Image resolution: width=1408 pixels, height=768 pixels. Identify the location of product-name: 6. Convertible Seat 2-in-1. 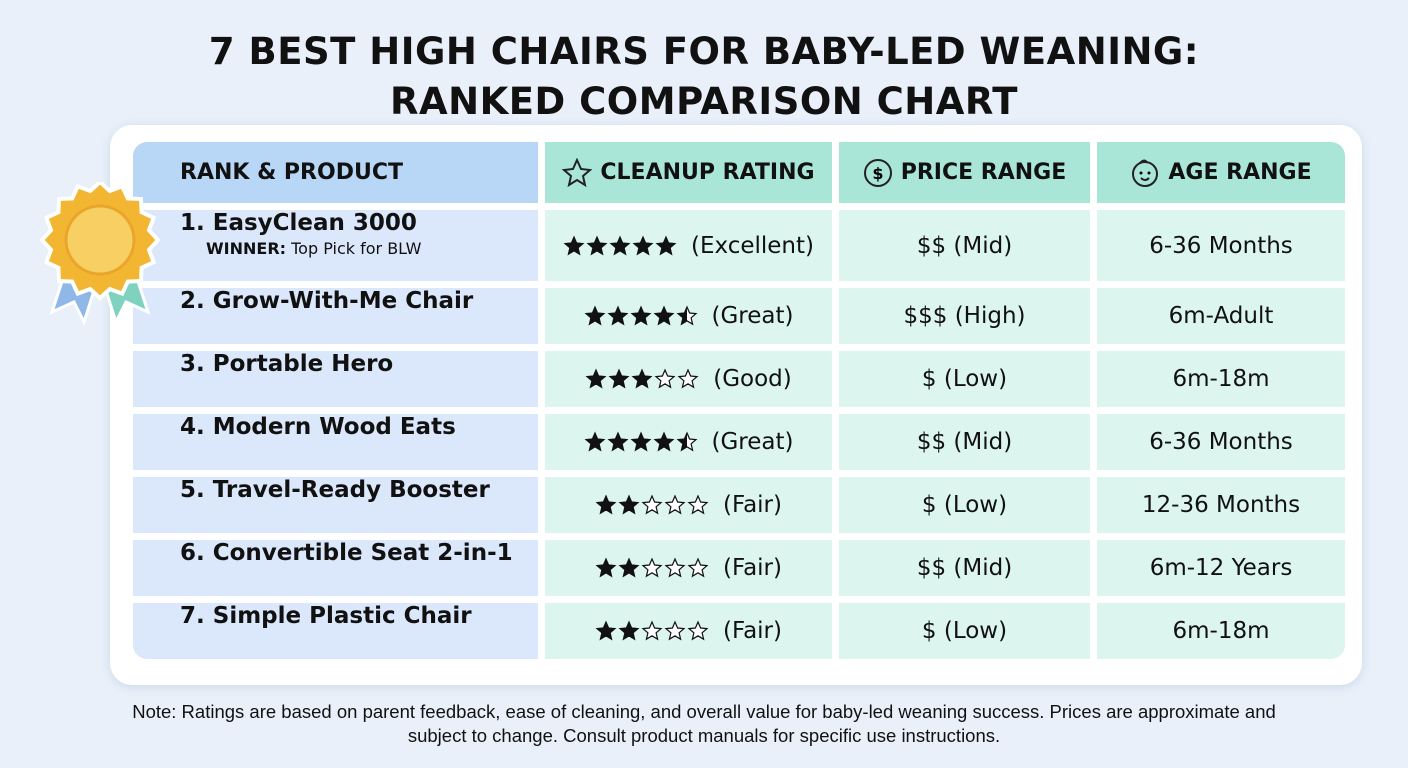
(346, 553).